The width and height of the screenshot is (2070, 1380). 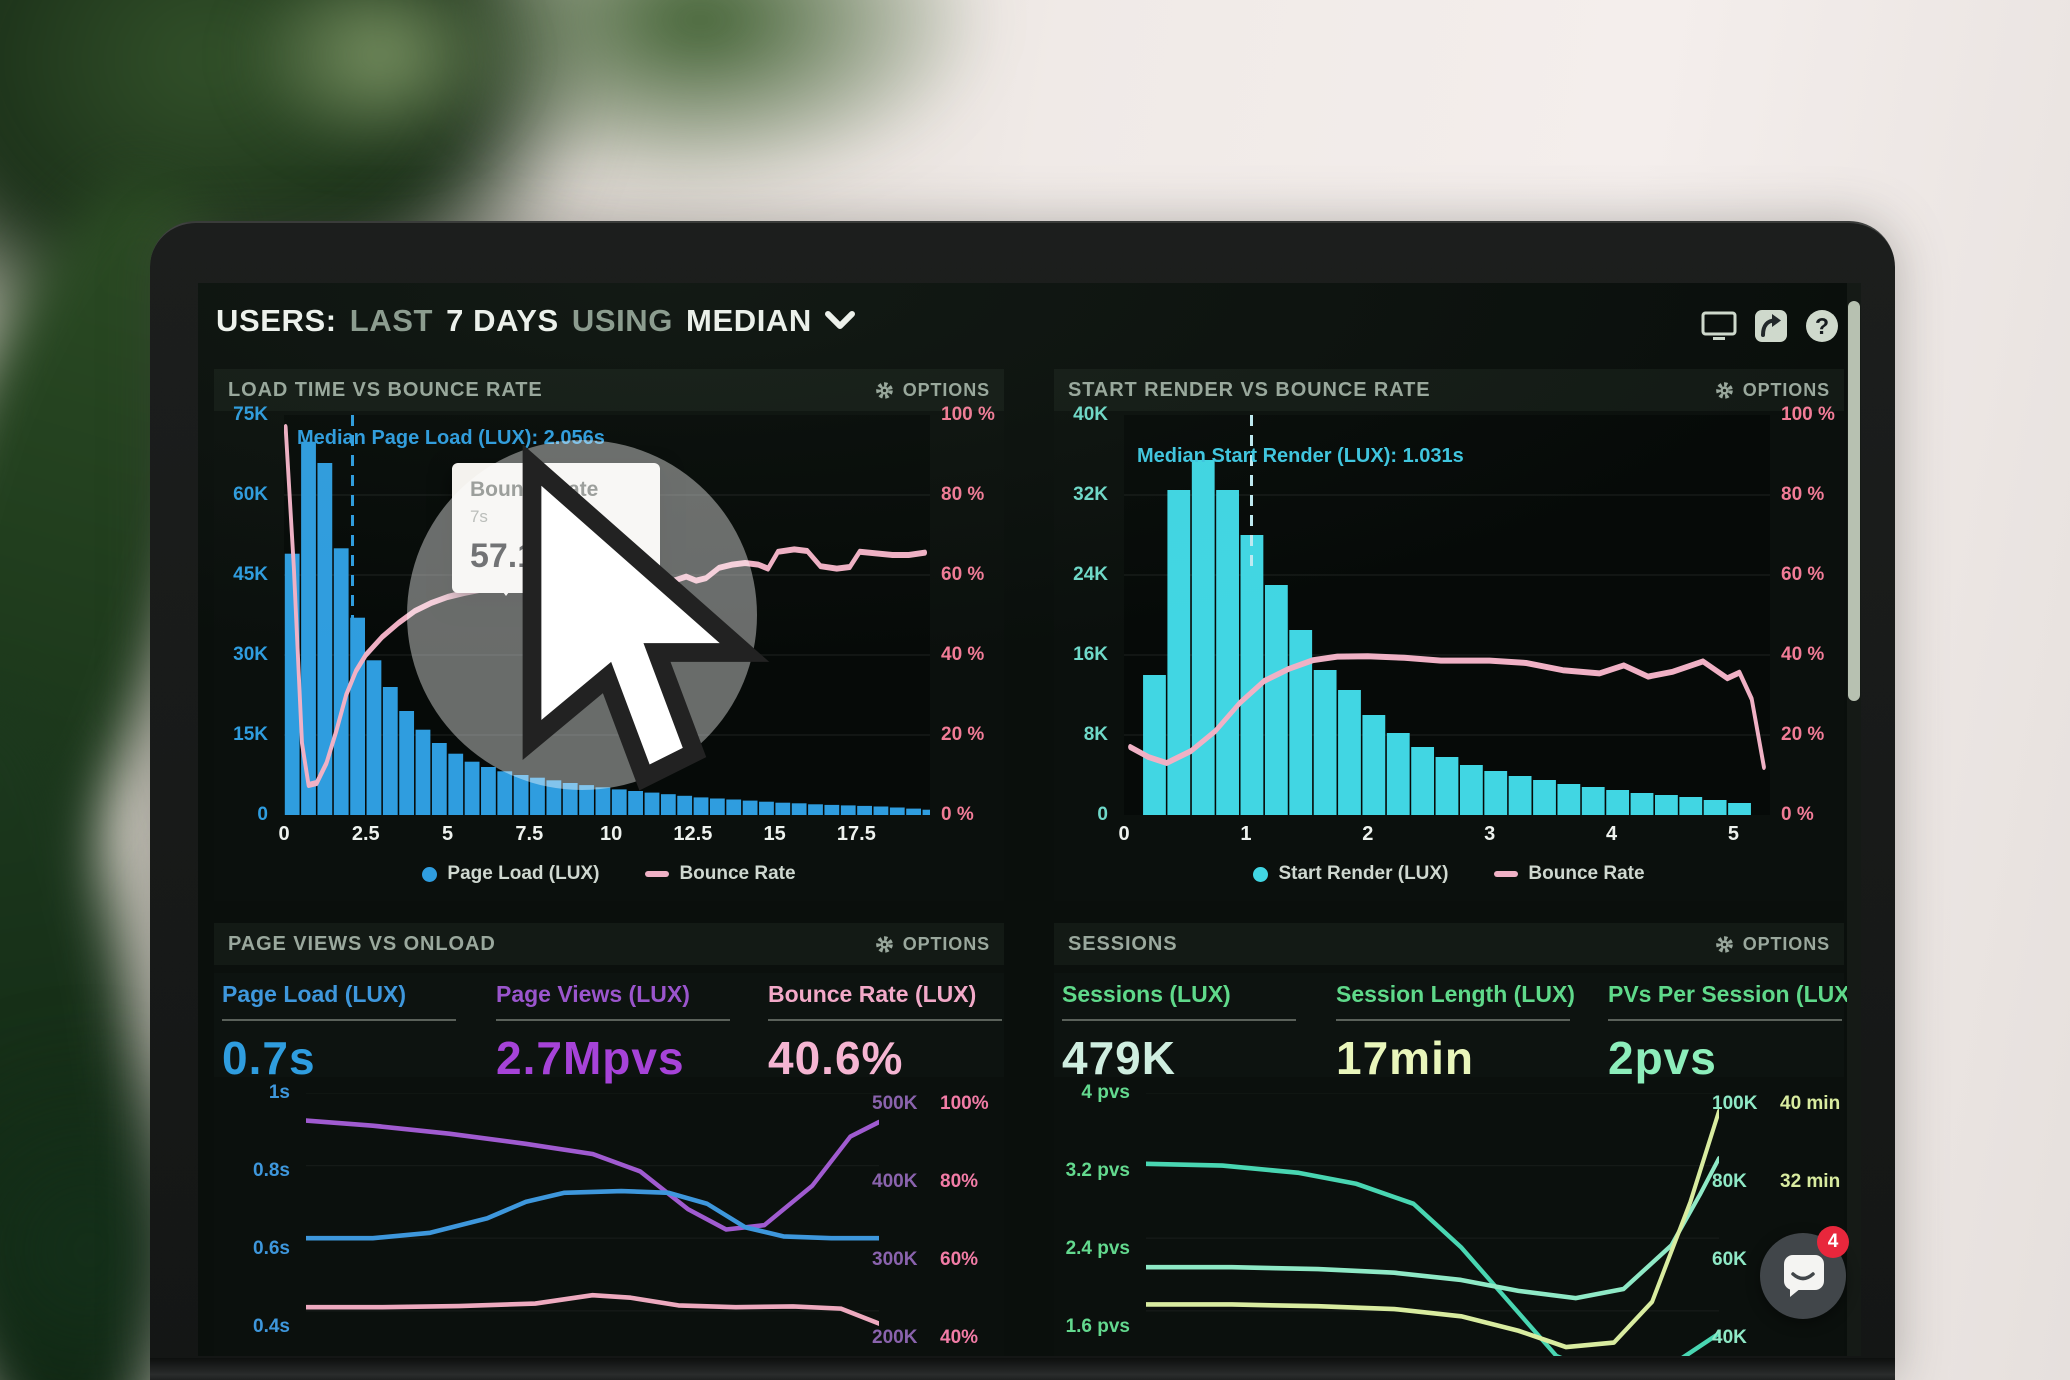 I want to click on metric-sessions: Sessions (LUX) 479K, so click(x=1188, y=1033).